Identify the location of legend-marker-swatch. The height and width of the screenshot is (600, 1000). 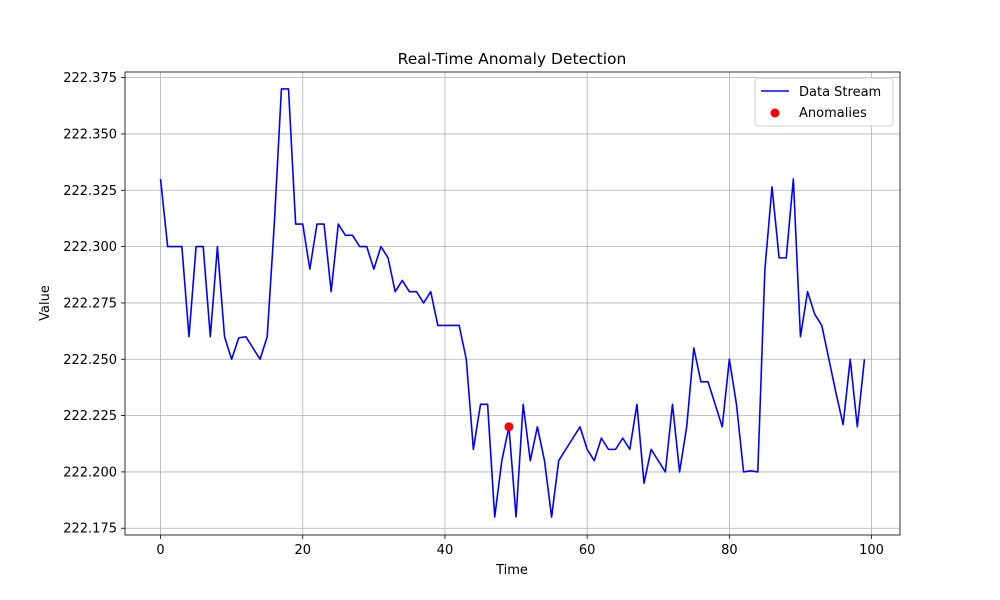
(775, 113).